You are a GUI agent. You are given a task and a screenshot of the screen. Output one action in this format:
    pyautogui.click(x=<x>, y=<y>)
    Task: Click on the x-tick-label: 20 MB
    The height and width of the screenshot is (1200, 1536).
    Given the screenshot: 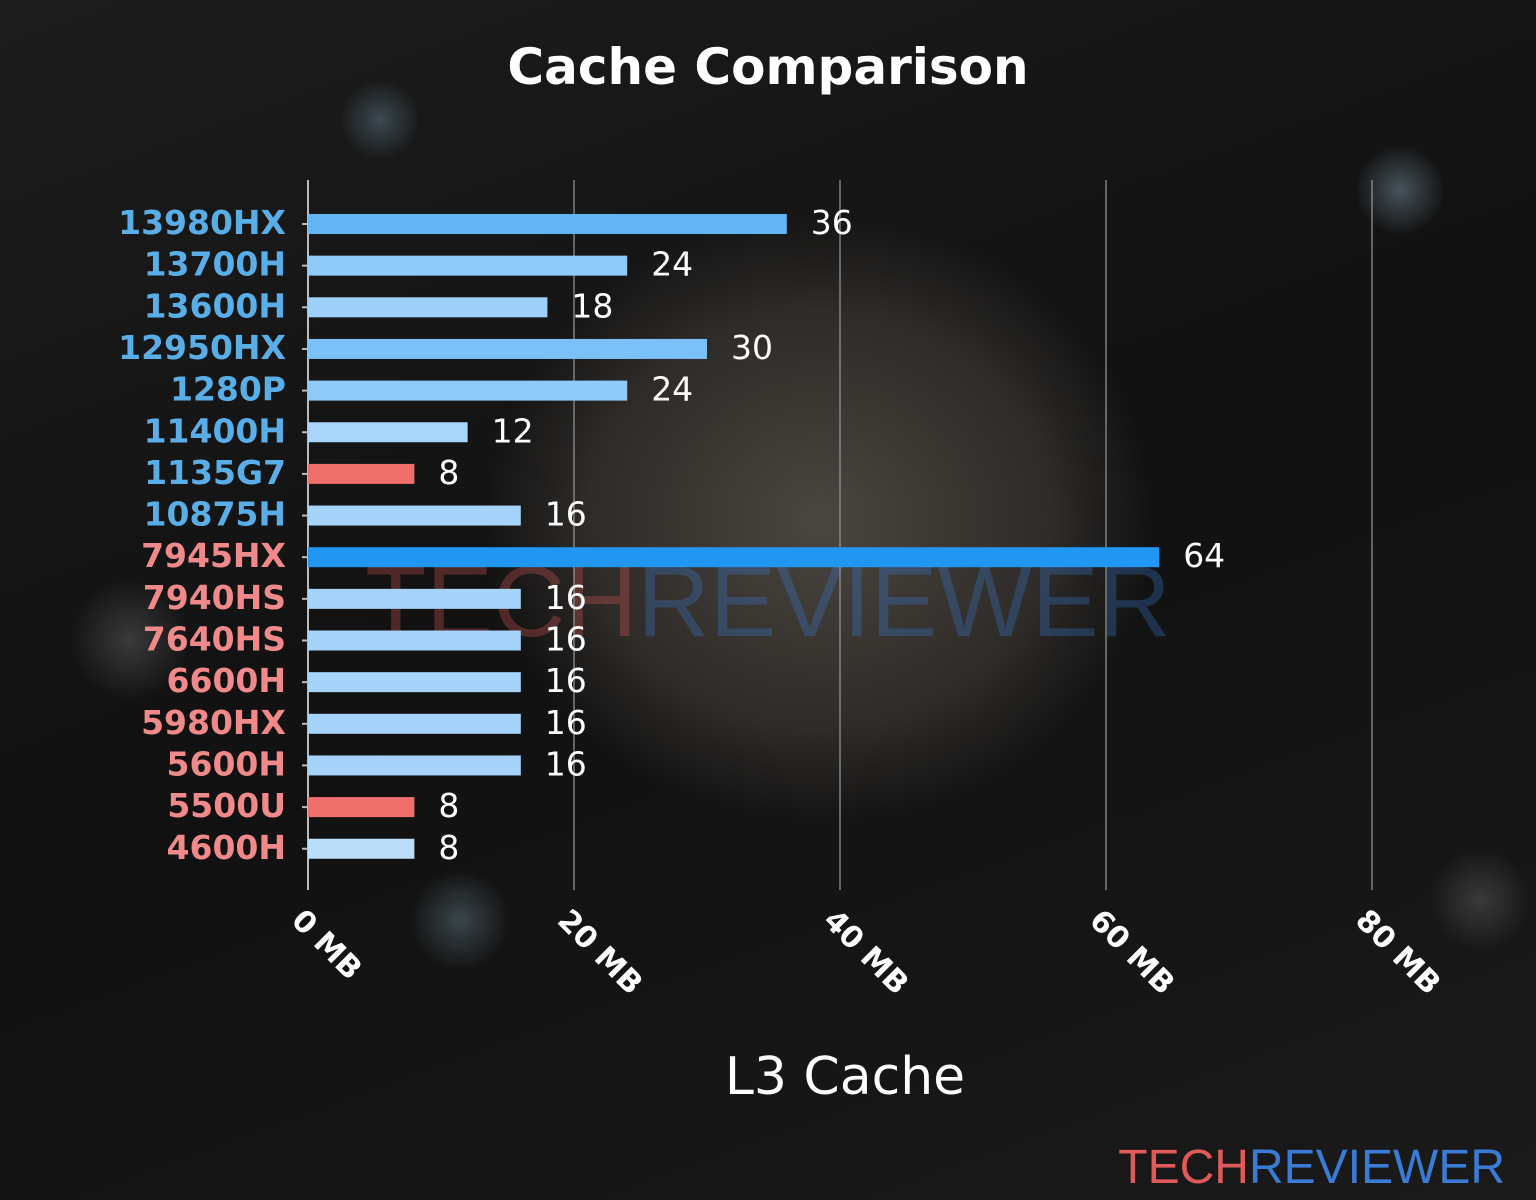 What is the action you would take?
    pyautogui.click(x=599, y=952)
    